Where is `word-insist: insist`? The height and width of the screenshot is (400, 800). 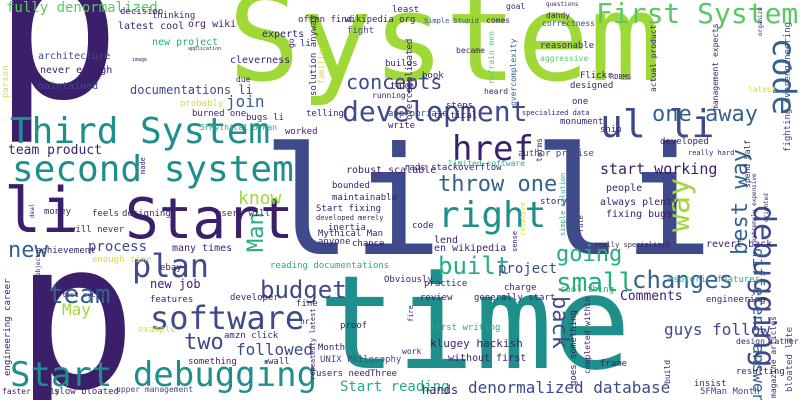 word-insist: insist is located at coordinates (710, 384).